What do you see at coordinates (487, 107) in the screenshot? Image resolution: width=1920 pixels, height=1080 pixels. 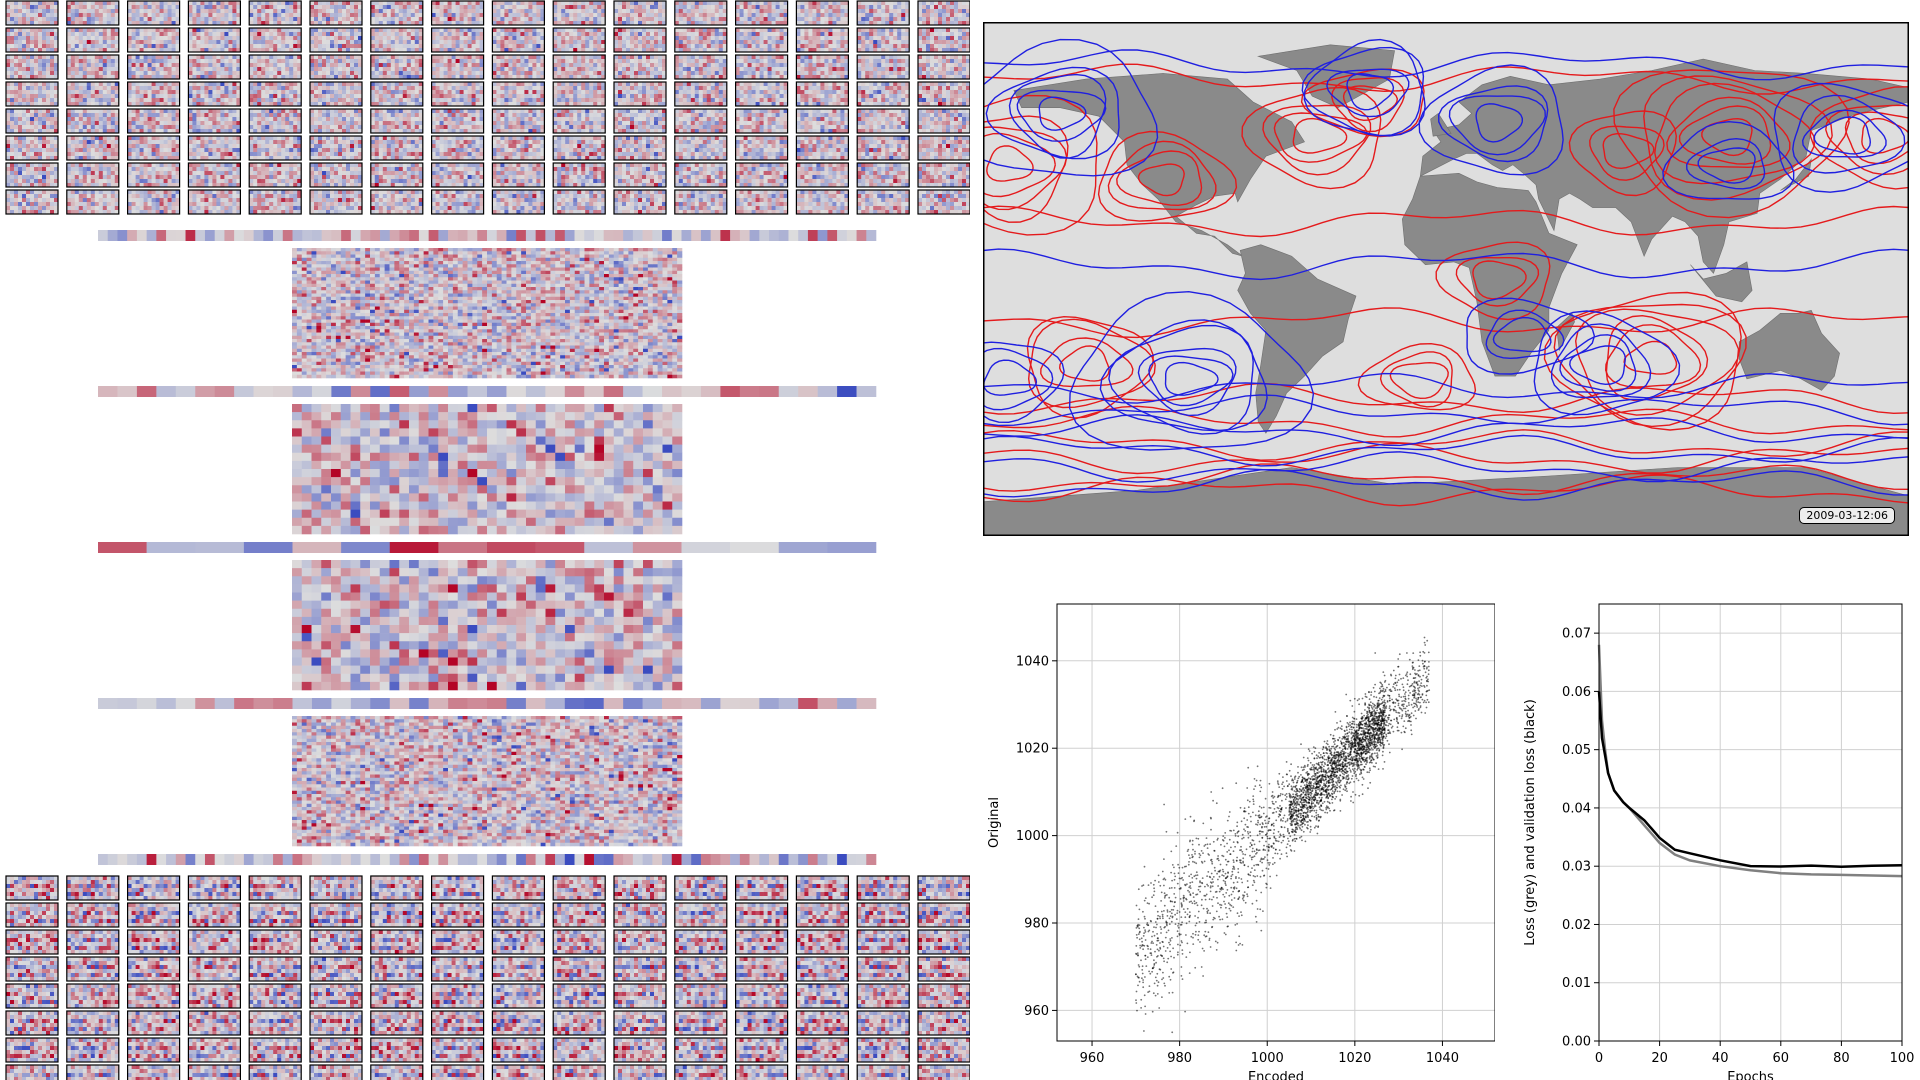 I see `input-weight-grid` at bounding box center [487, 107].